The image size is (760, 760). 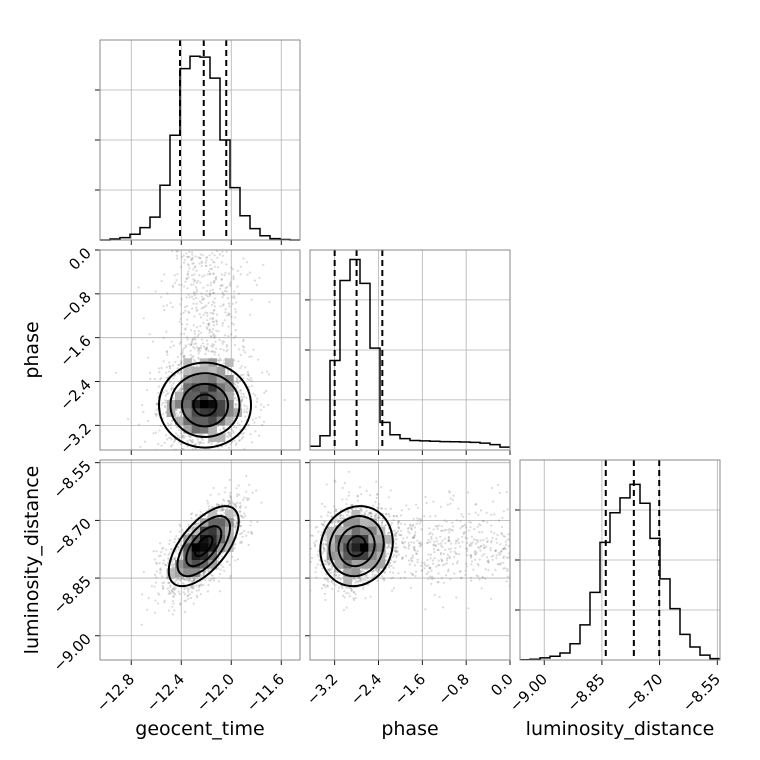 I want to click on scatter-panel-geocent-time-vs-luminosity-distance, so click(x=198, y=562).